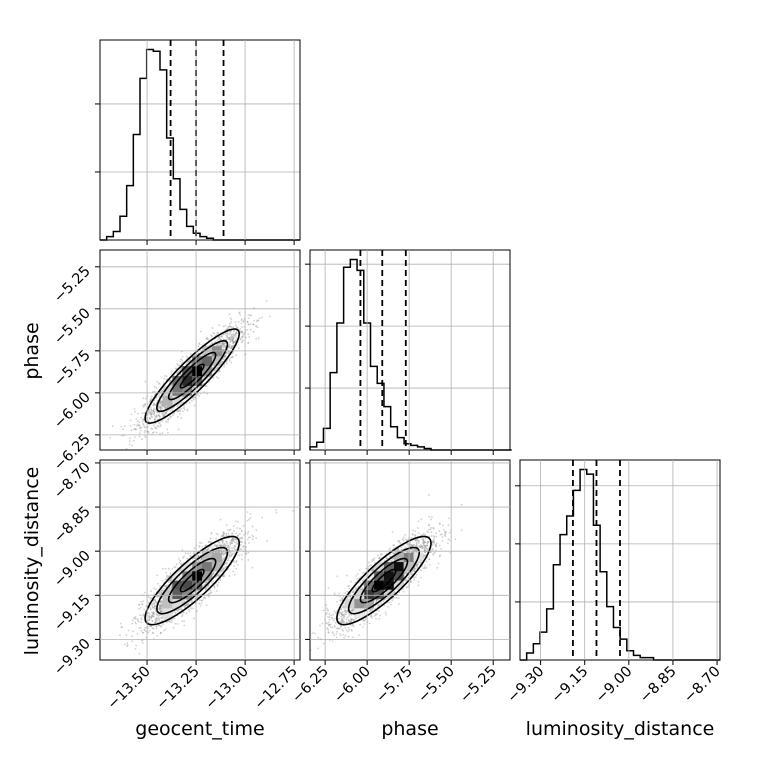  Describe the element at coordinates (410, 350) in the screenshot. I see `panel-frame` at that location.